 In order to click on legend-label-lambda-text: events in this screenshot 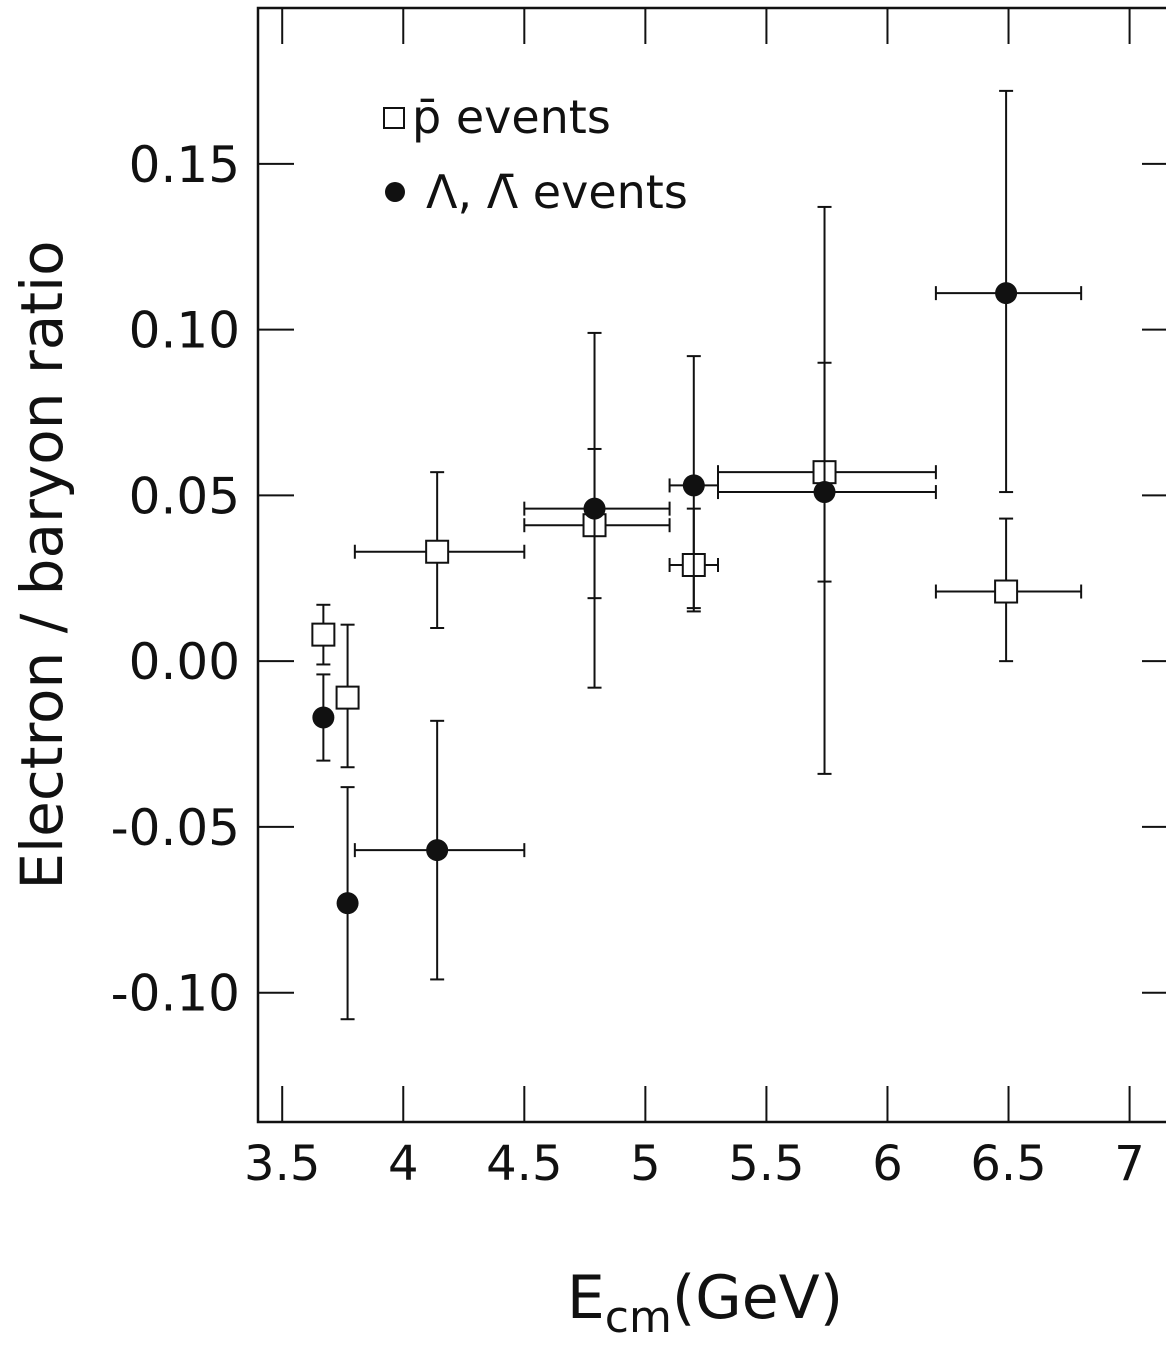, I will do `click(603, 192)`.